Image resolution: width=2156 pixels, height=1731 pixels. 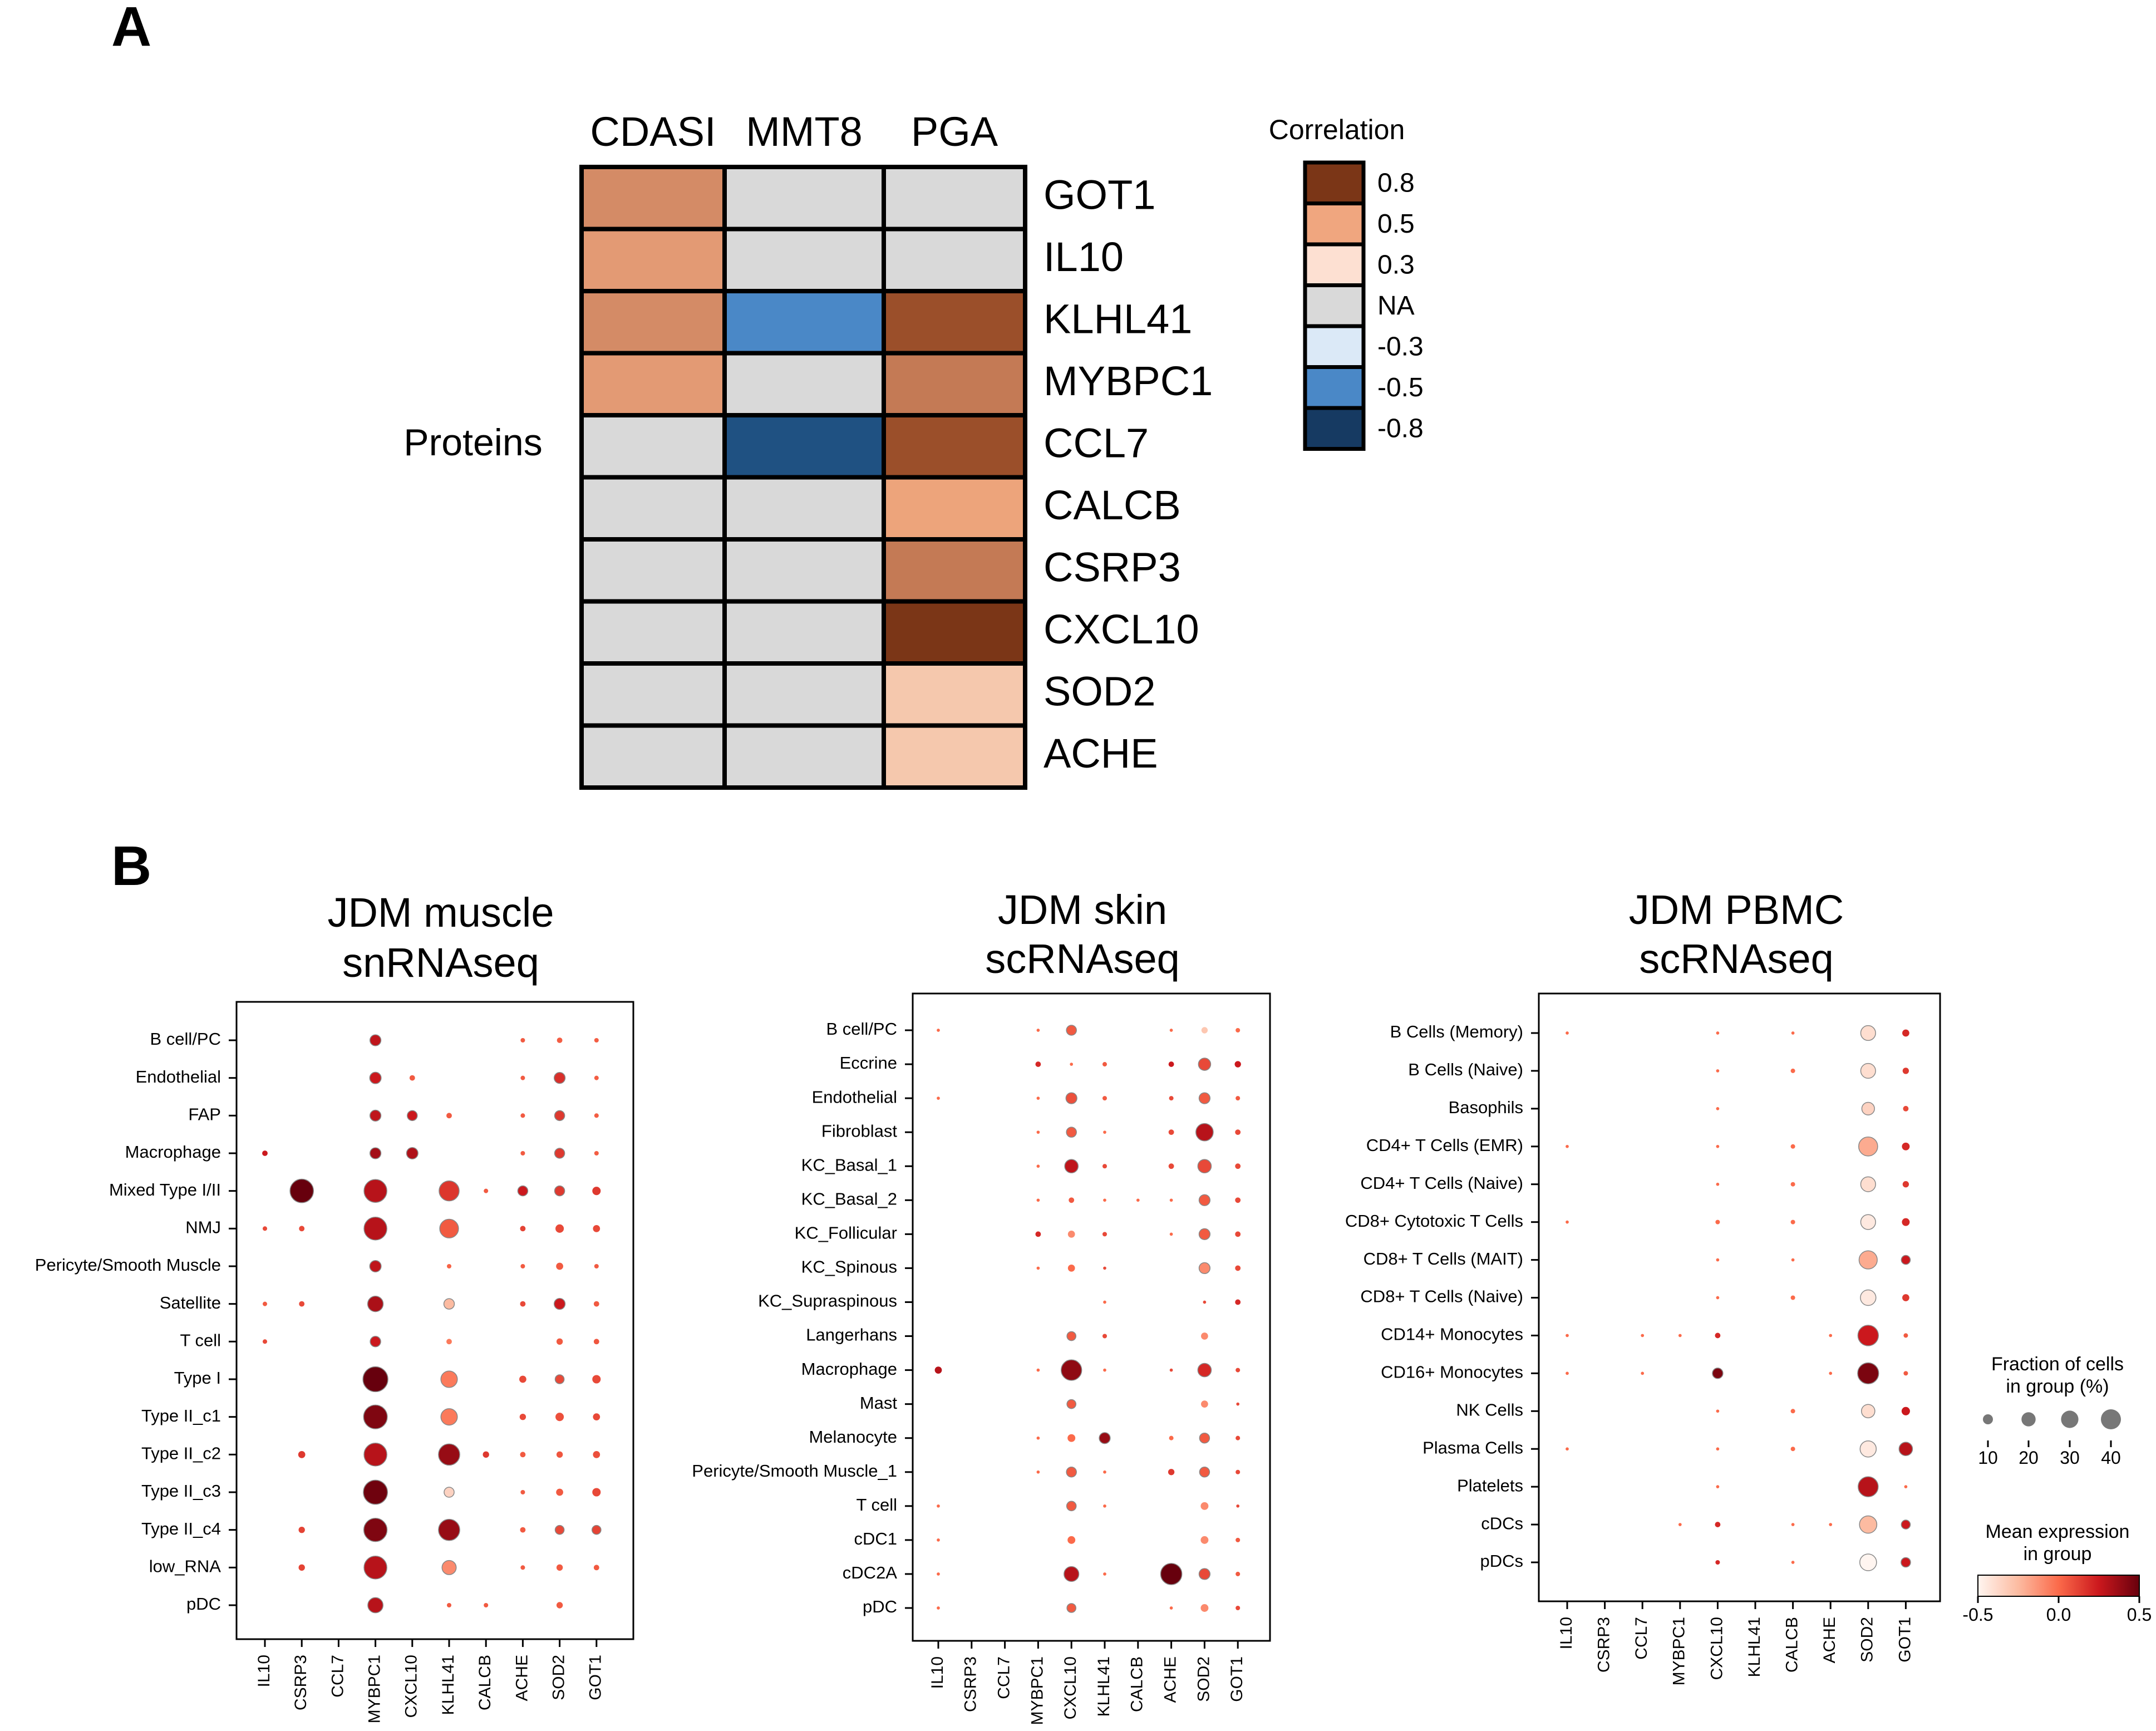 What do you see at coordinates (375, 1455) in the screenshot?
I see `dot-type-ii-c2-mybpc1` at bounding box center [375, 1455].